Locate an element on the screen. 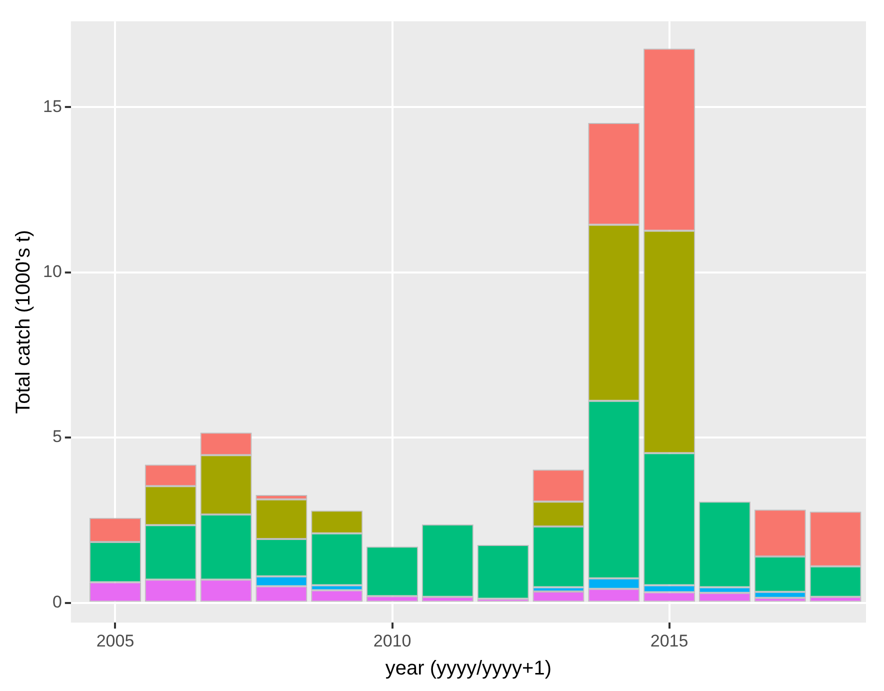  y-tick-label: 10 is located at coordinates (52, 272).